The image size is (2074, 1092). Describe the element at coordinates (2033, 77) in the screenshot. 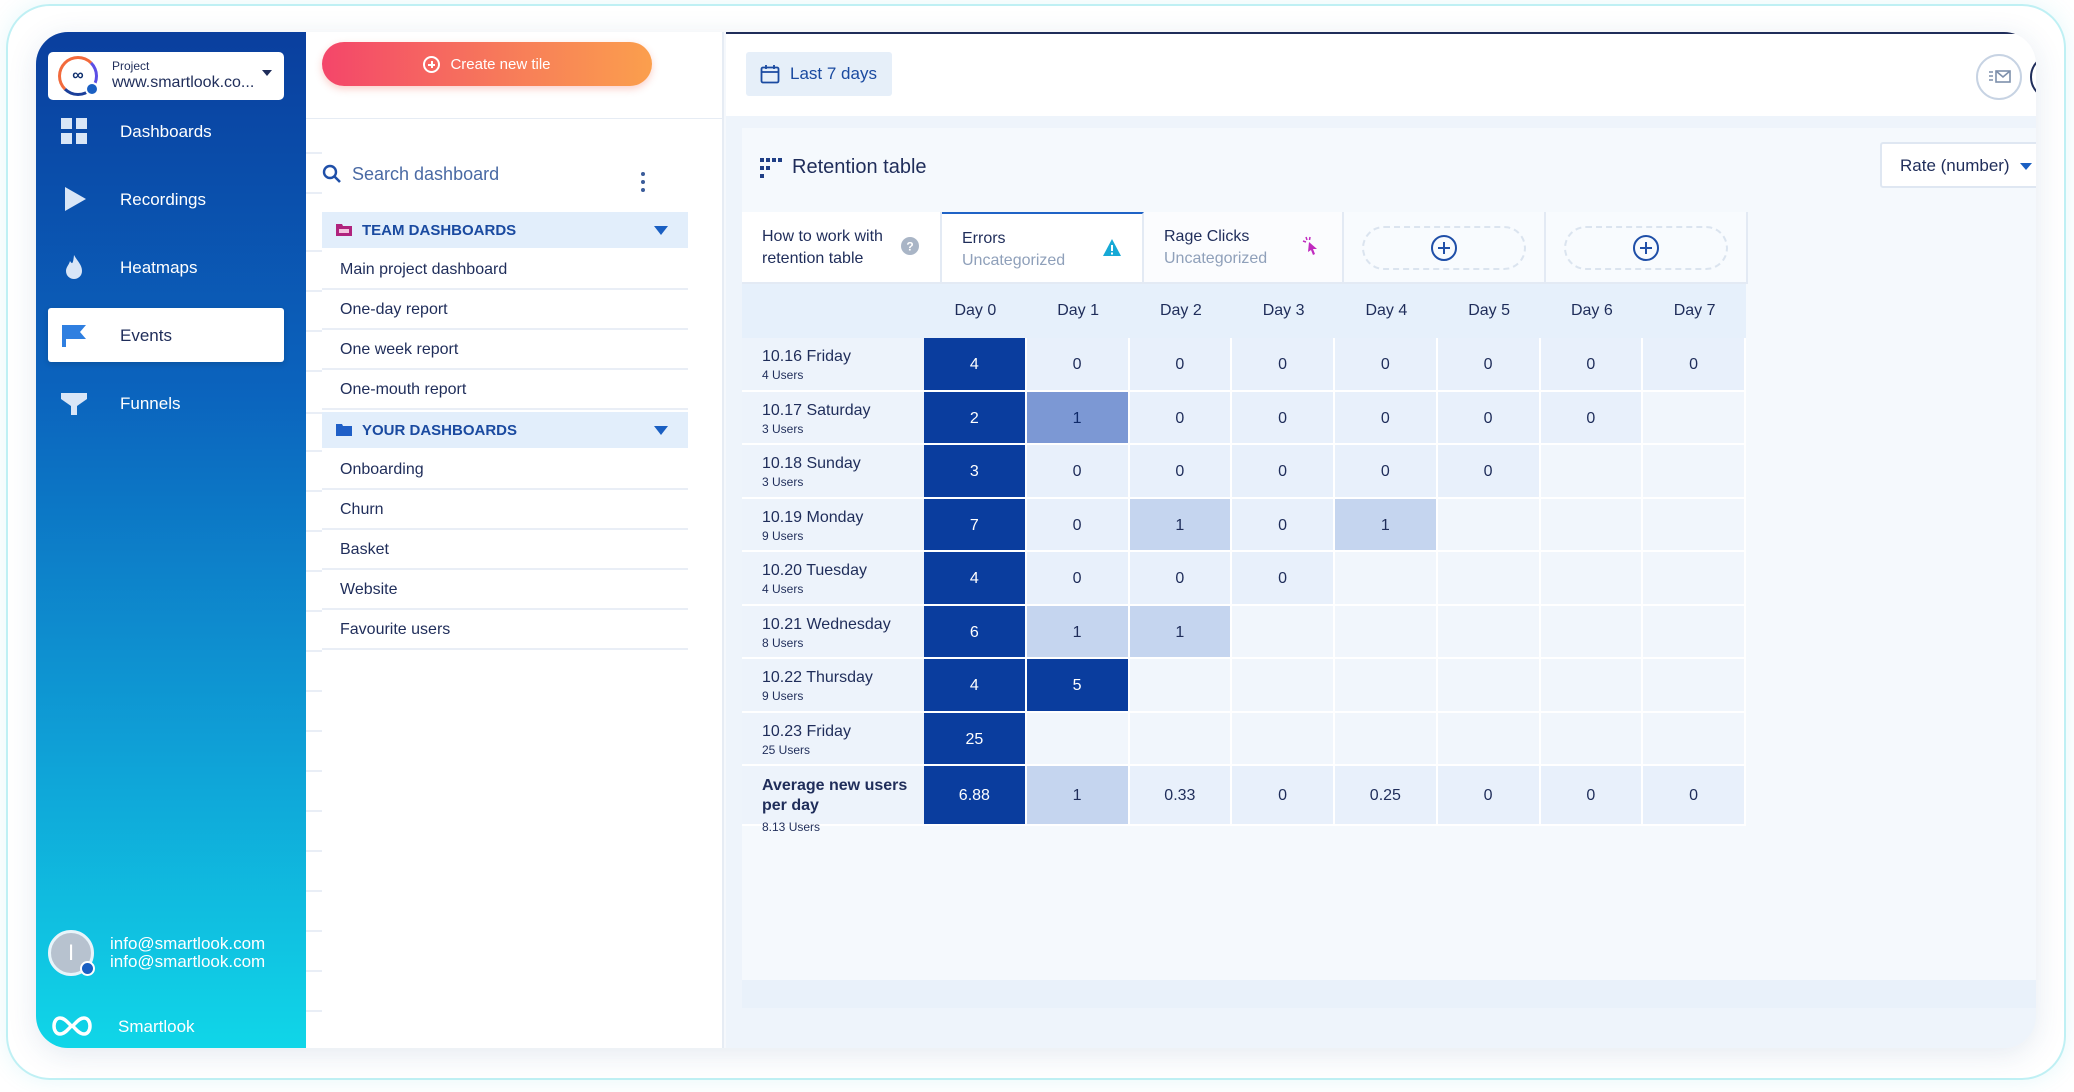

I see `more-options-button` at that location.